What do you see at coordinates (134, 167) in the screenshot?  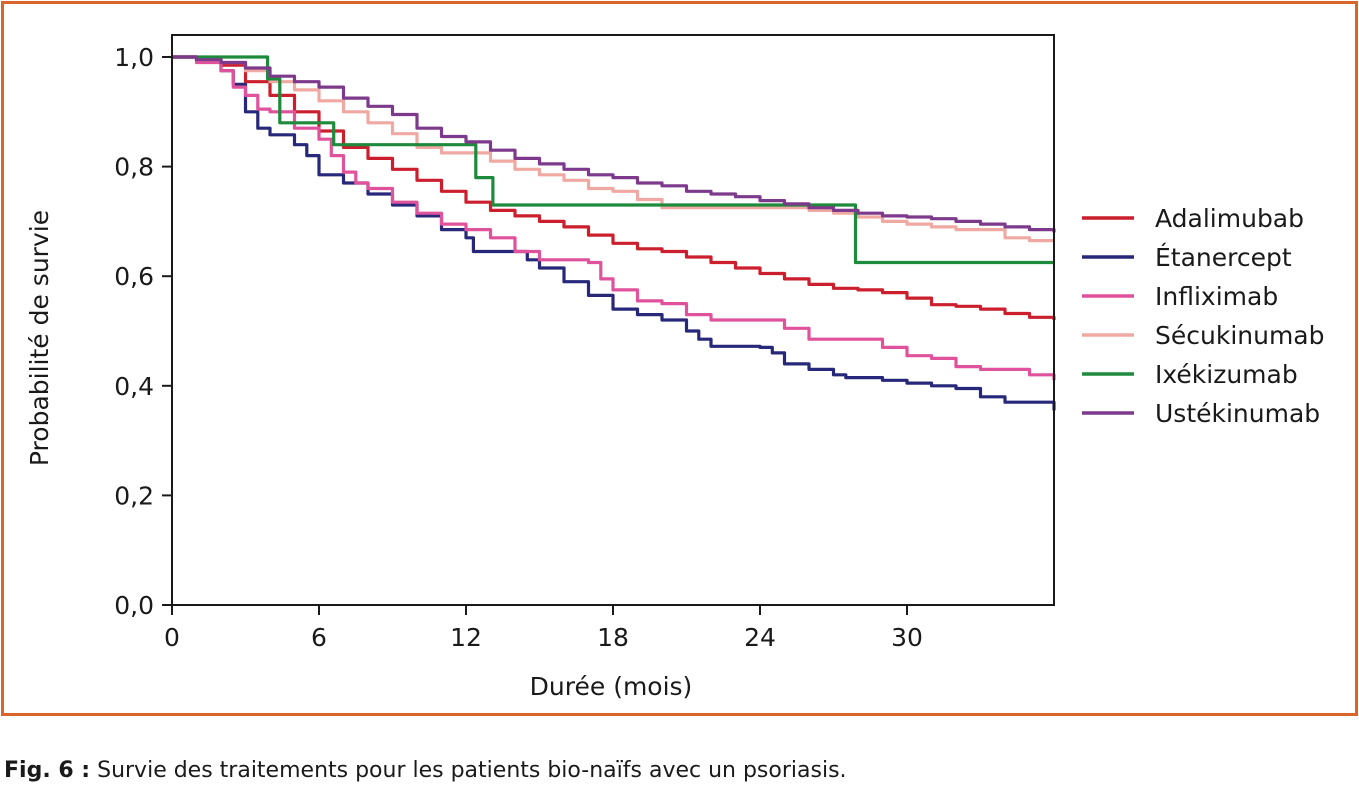 I see `y-tick-label: 0,8` at bounding box center [134, 167].